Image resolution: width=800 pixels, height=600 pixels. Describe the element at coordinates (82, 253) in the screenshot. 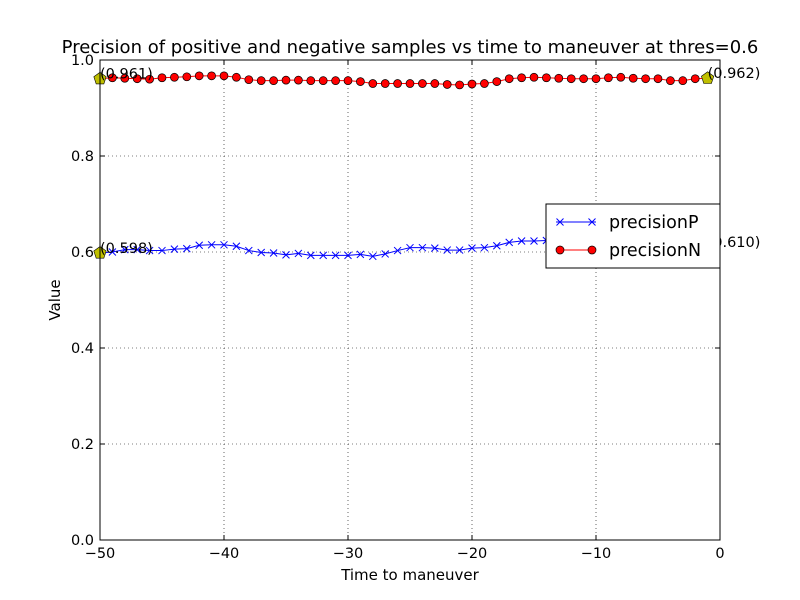

I see `y-tick-label: 0.6` at that location.